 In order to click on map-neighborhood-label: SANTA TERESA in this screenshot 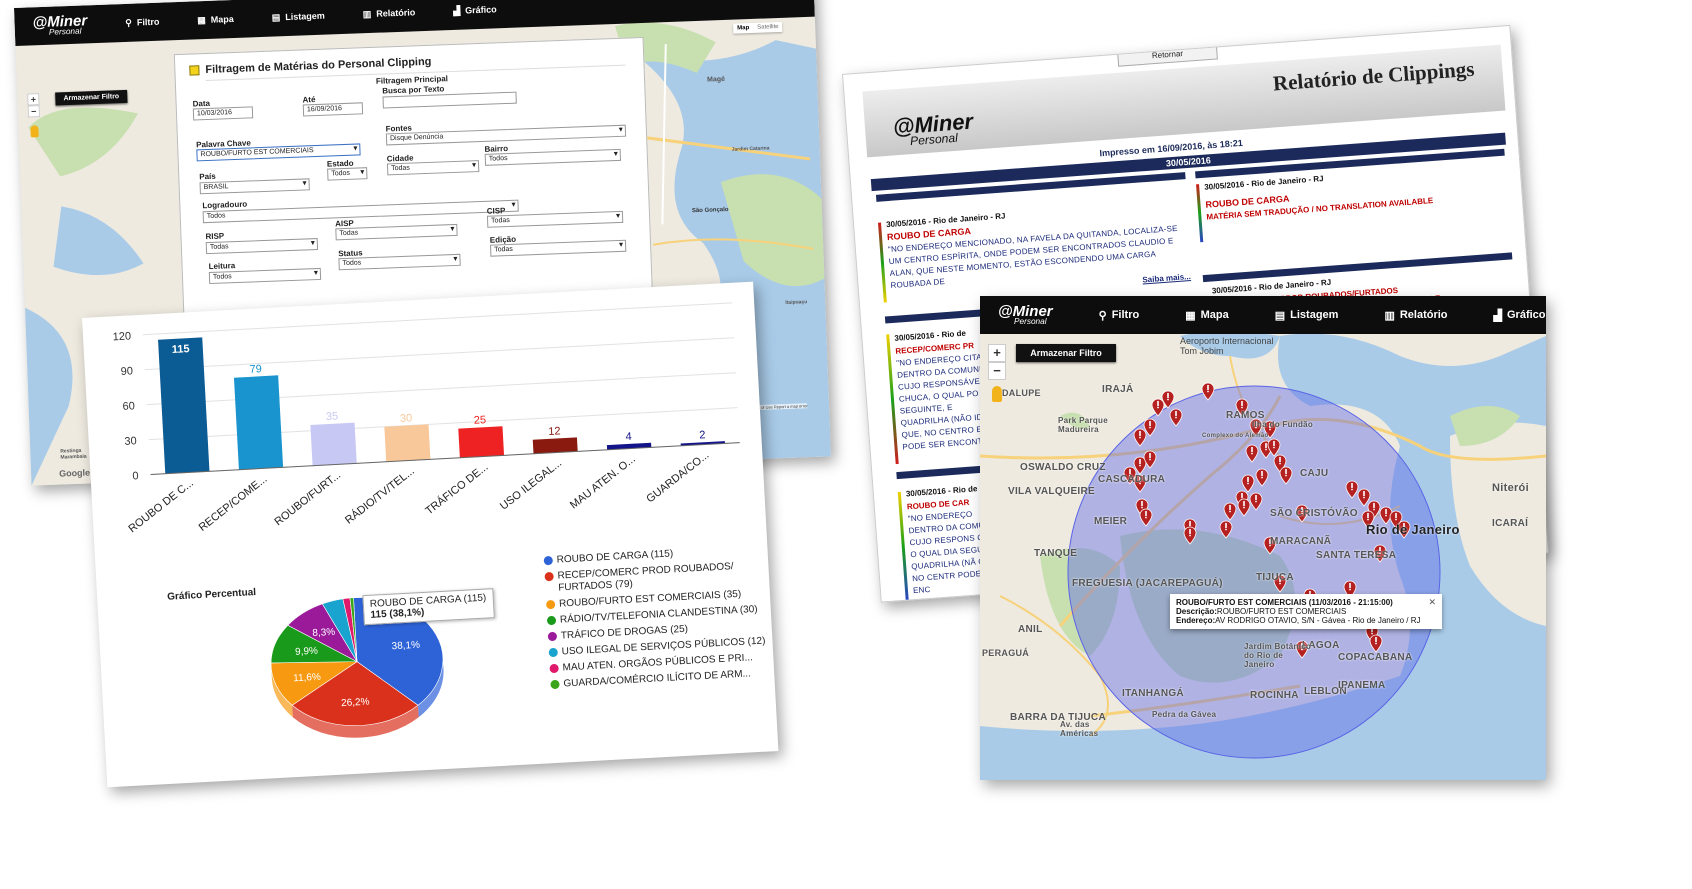, I will do `click(1356, 555)`.